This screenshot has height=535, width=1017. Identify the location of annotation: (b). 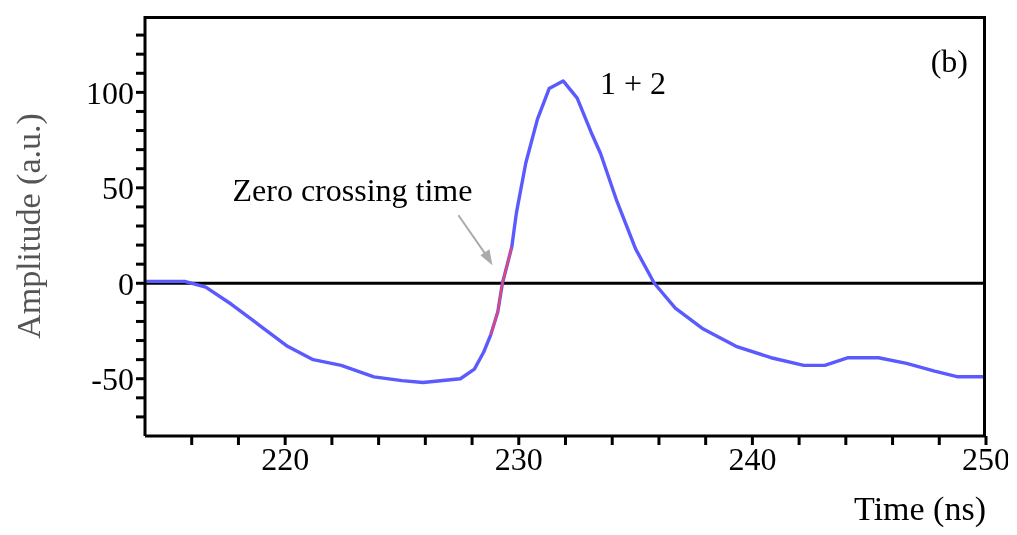
(949, 61).